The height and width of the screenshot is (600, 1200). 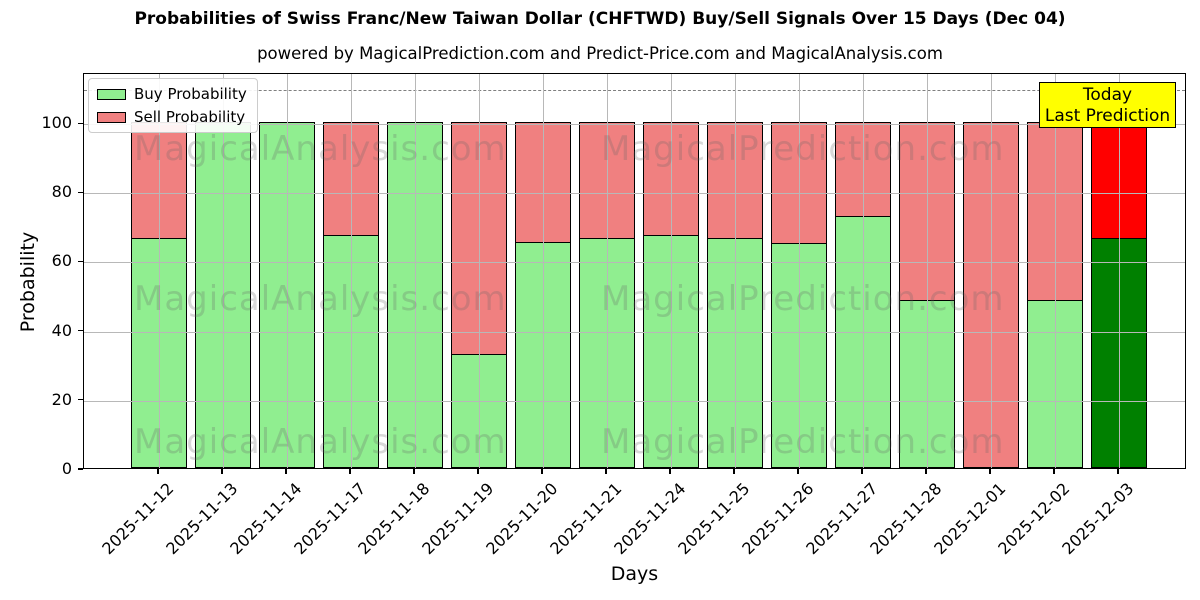 What do you see at coordinates (111, 117) in the screenshot?
I see `sell-swatch-icon` at bounding box center [111, 117].